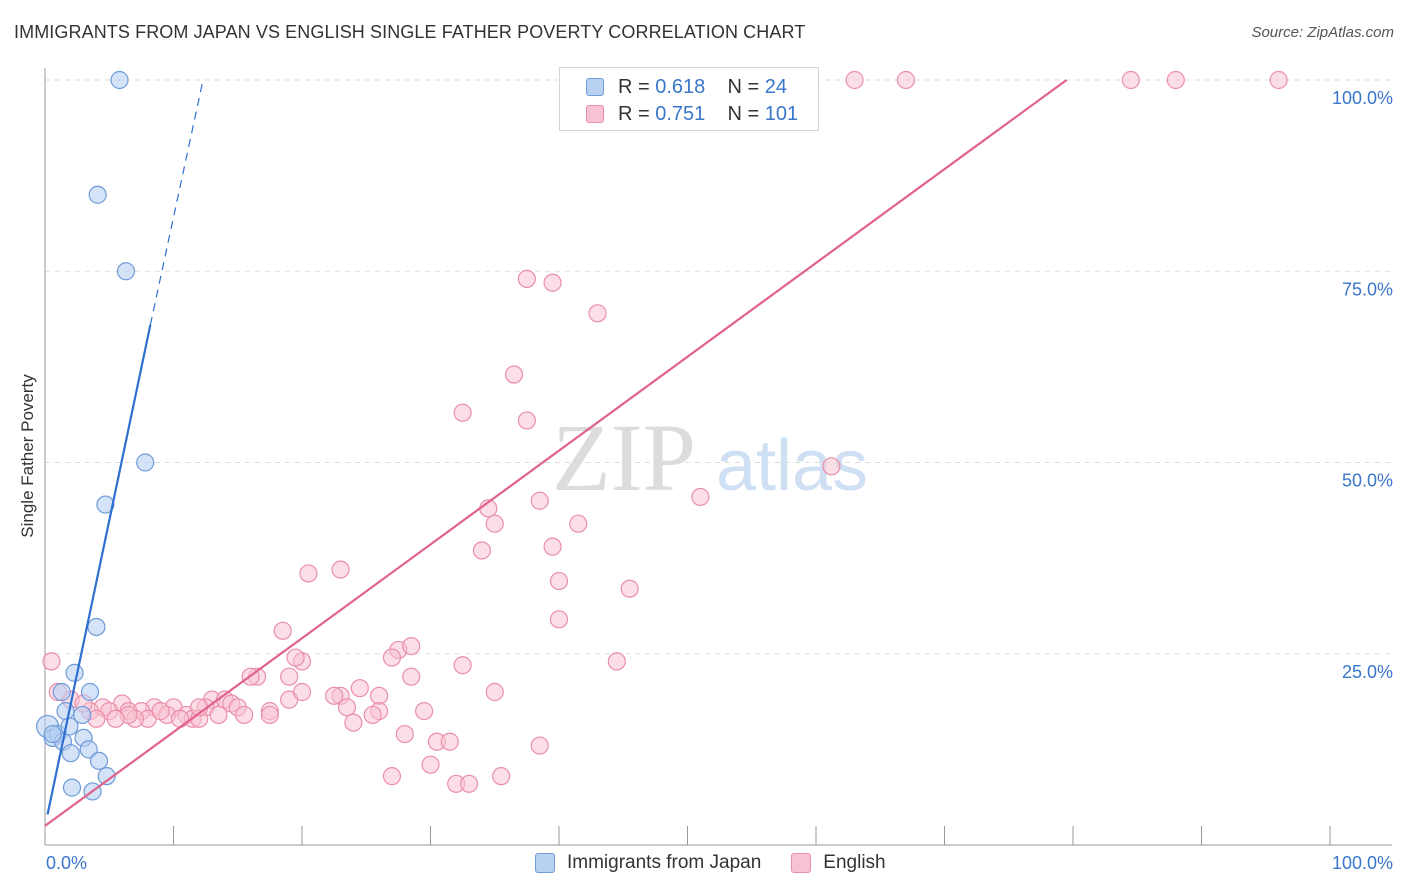 The height and width of the screenshot is (892, 1406). I want to click on english-swatch, so click(595, 114).